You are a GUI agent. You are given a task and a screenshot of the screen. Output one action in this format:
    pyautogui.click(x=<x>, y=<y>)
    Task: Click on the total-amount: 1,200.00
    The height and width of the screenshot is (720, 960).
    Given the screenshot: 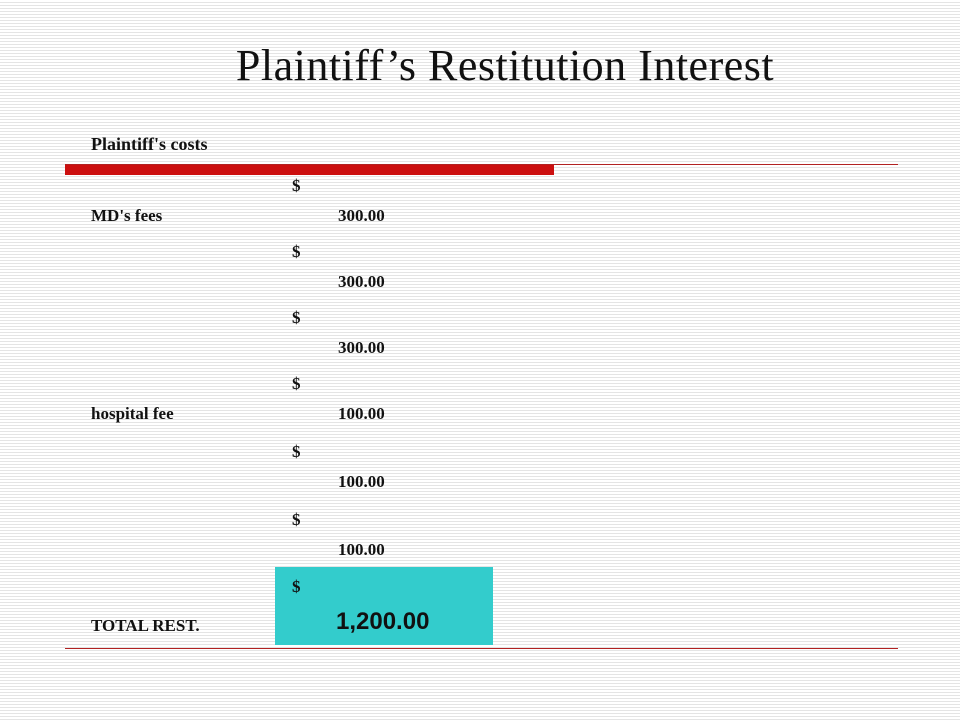 What is the action you would take?
    pyautogui.click(x=383, y=621)
    